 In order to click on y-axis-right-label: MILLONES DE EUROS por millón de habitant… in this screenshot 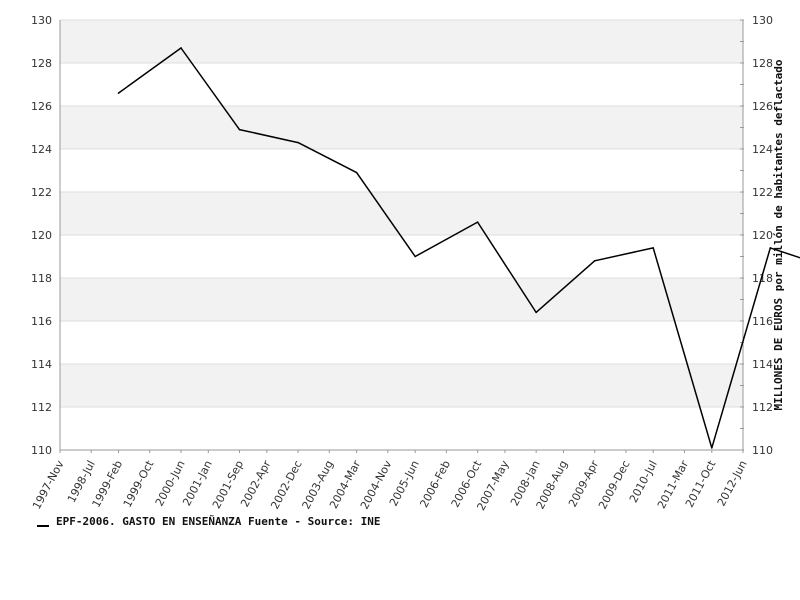, I will do `click(778, 234)`.